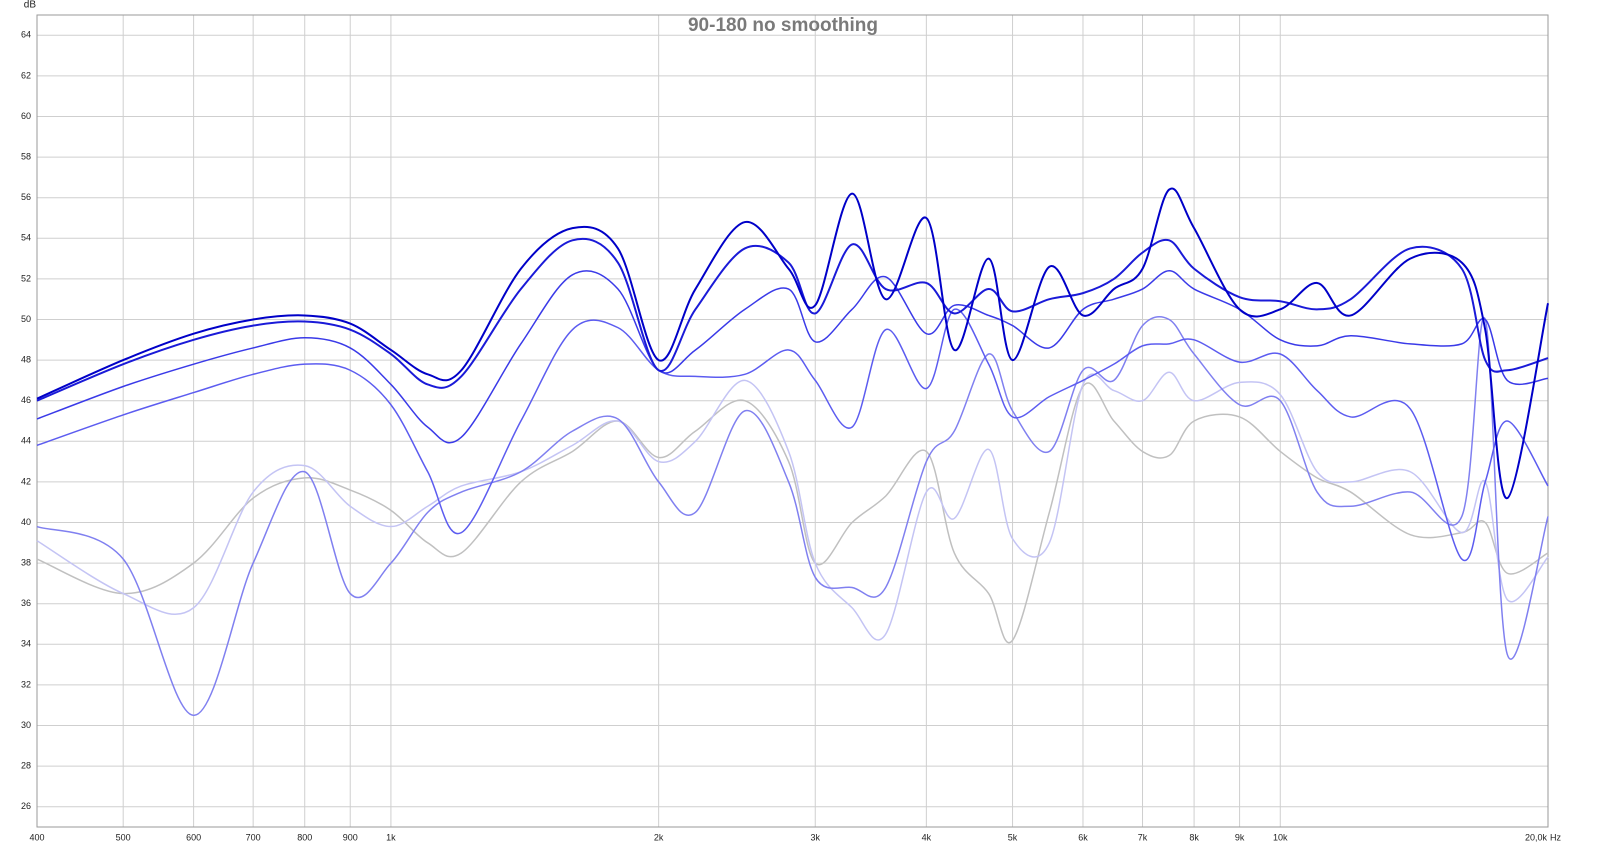 The height and width of the screenshot is (865, 1600). Describe the element at coordinates (304, 837) in the screenshot. I see `x-tick-label: 800` at that location.